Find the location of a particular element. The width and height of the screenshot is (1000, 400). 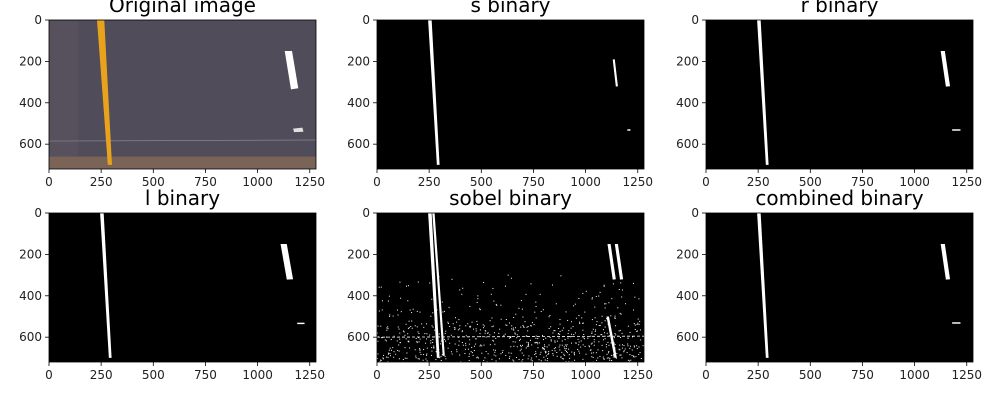

far-dash is located at coordinates (301, 323).